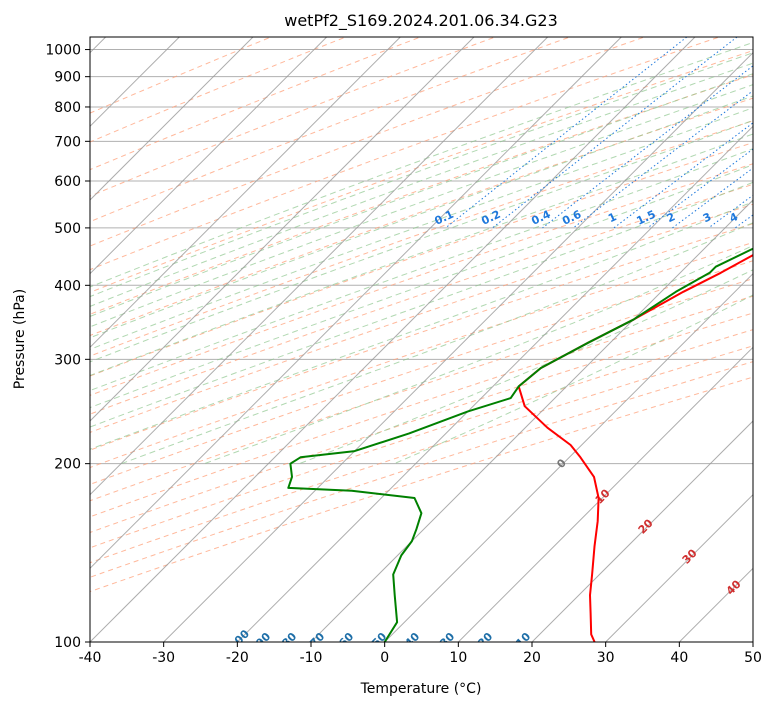 This screenshot has height=708, width=775. Describe the element at coordinates (753, 658) in the screenshot. I see `x-tick-label: 50` at that location.